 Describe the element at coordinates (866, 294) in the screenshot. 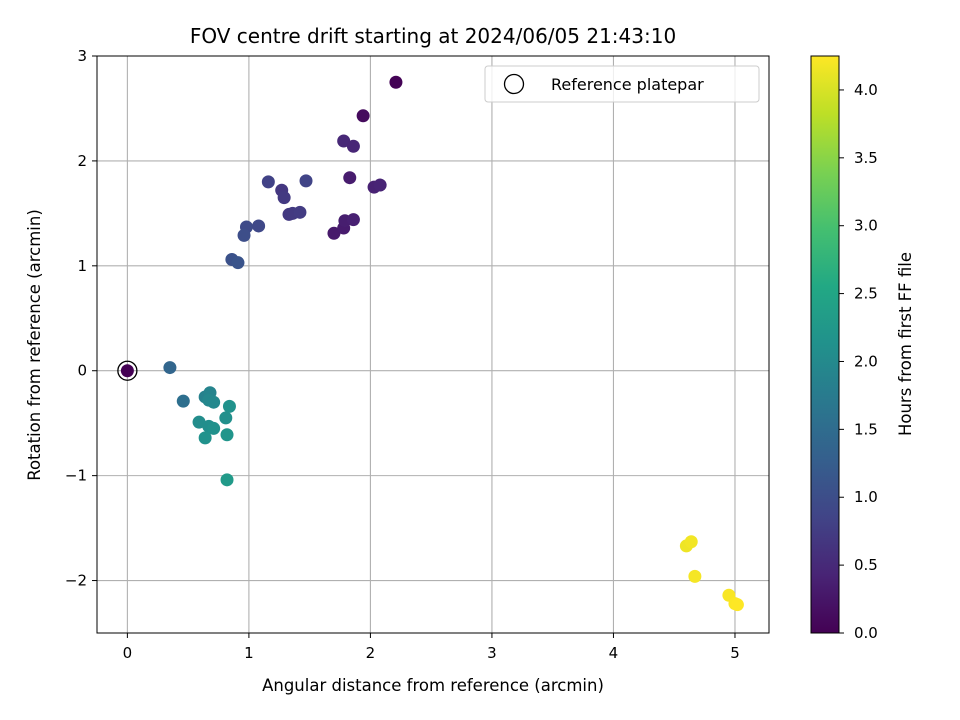

I see `colorbar-tick-label: 2.5` at that location.